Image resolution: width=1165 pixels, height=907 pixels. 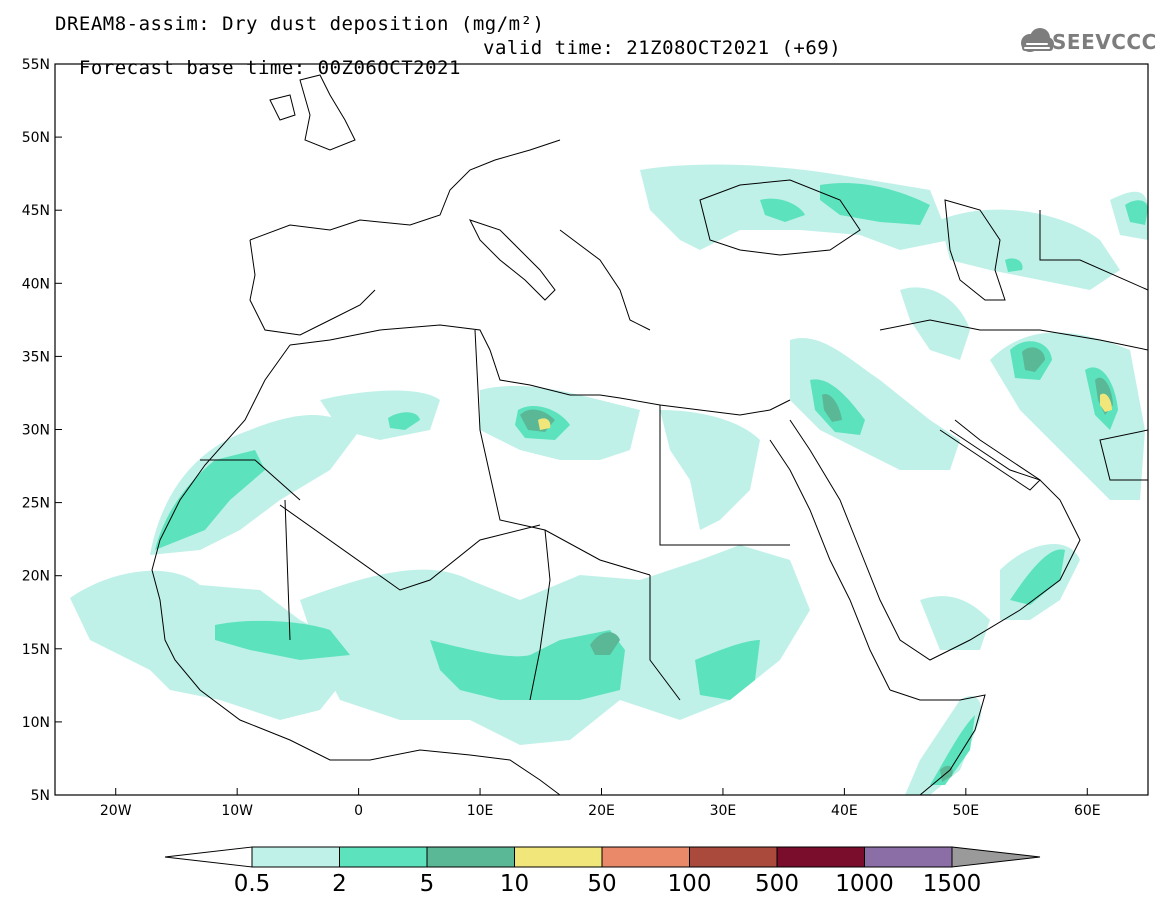 I want to click on lat-tick-label: 25N, so click(x=36, y=504).